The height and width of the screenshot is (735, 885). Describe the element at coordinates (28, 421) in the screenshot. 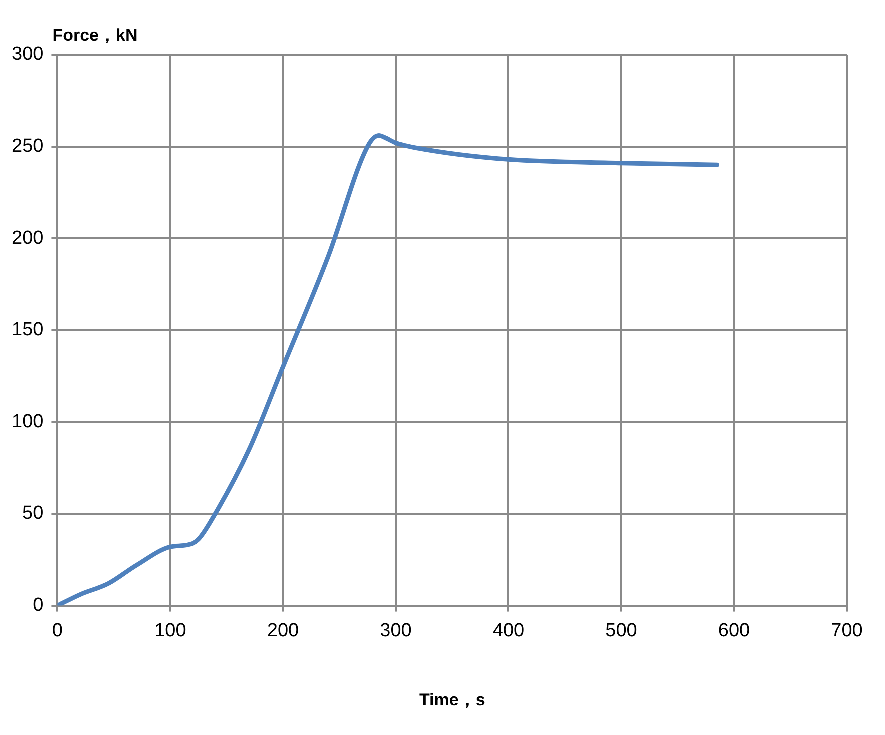

I see `y-tick-label: 100` at that location.